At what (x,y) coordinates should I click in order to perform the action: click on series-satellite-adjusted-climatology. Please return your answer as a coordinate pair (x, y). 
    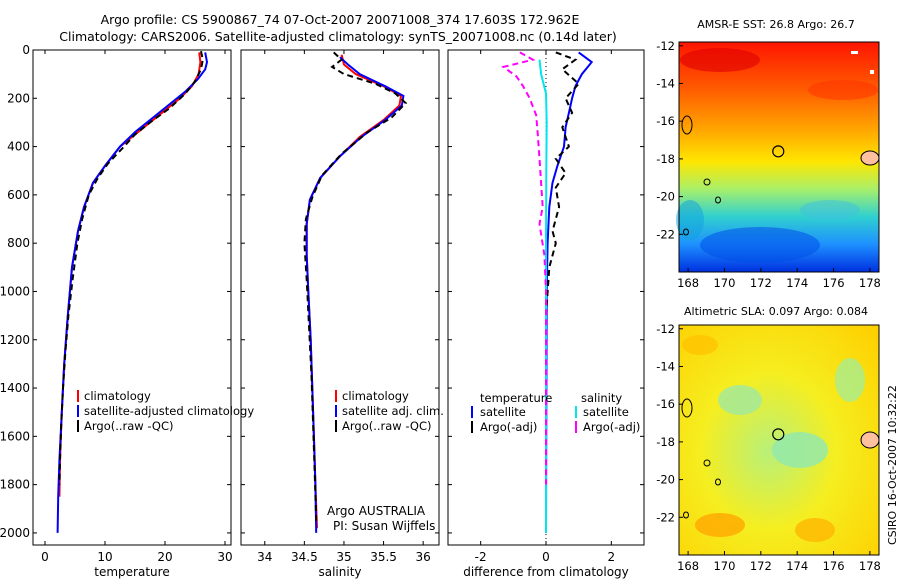
    Looking at the image, I should click on (132, 292).